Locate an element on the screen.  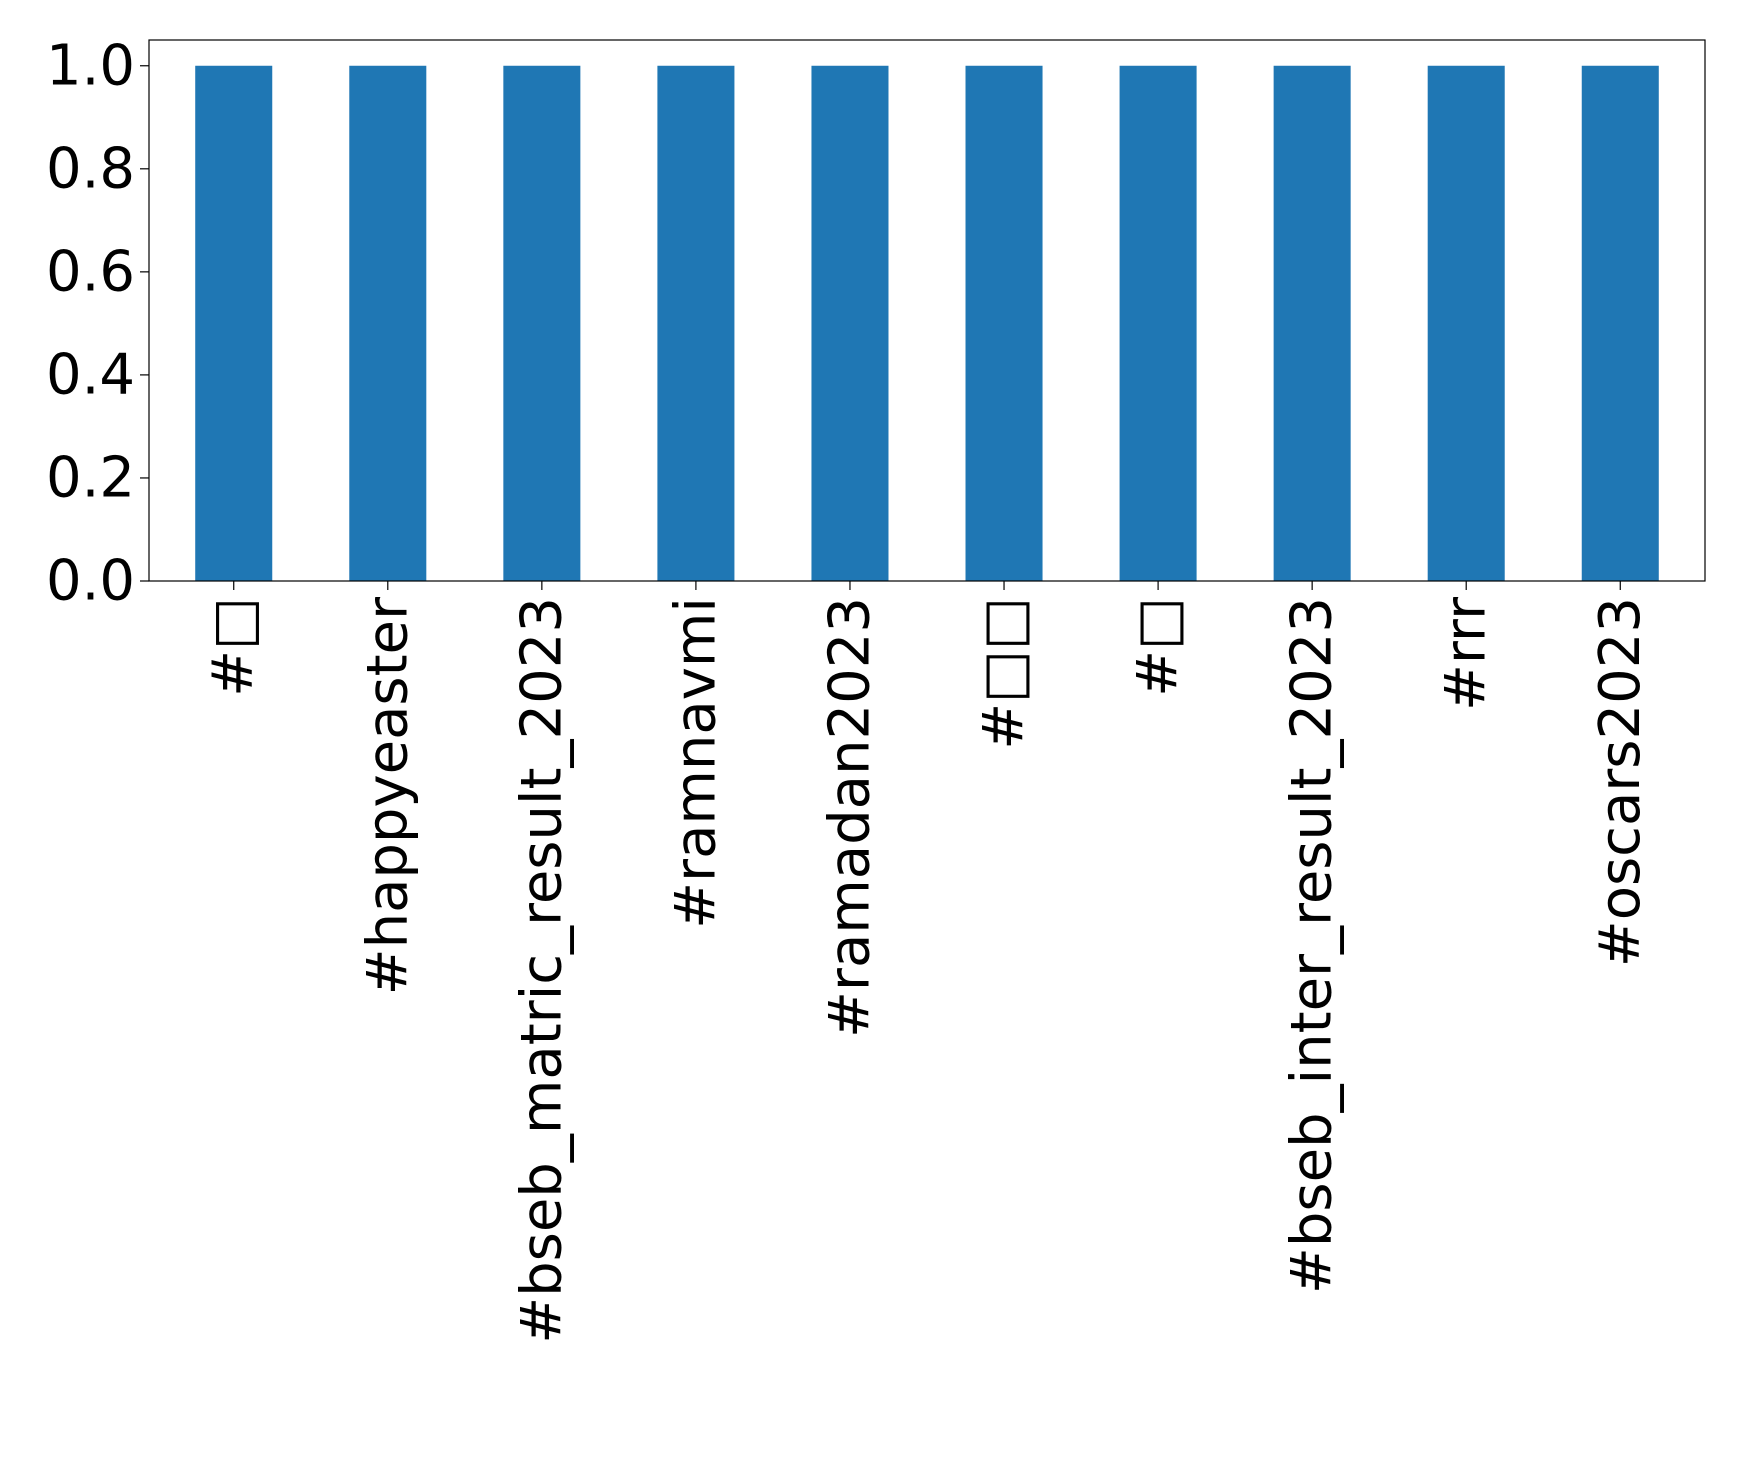
y-tick-label: 0.2 is located at coordinates (90, 477).